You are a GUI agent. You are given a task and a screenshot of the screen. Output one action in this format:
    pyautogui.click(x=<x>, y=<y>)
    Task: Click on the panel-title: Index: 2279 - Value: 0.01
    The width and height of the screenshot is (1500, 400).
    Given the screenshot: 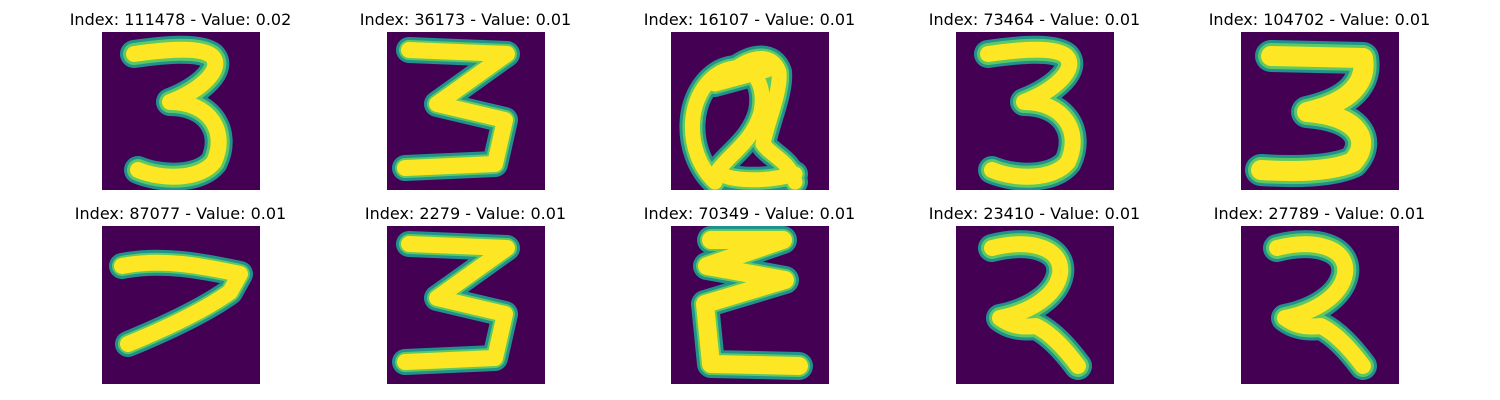 What is the action you would take?
    pyautogui.click(x=465, y=214)
    